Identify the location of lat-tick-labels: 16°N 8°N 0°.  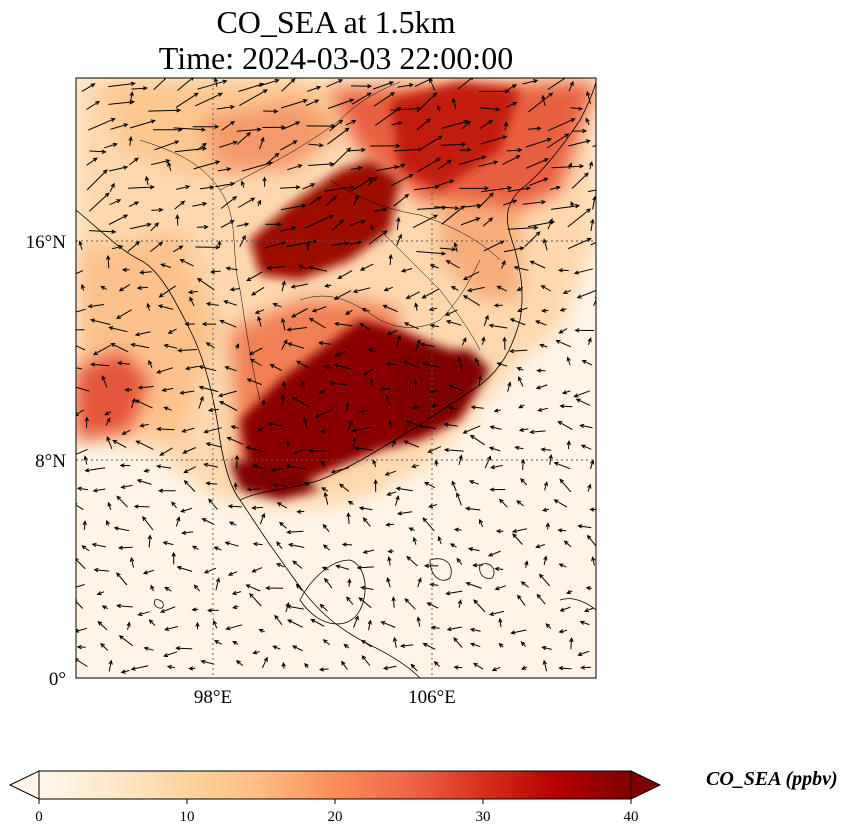
(46, 461).